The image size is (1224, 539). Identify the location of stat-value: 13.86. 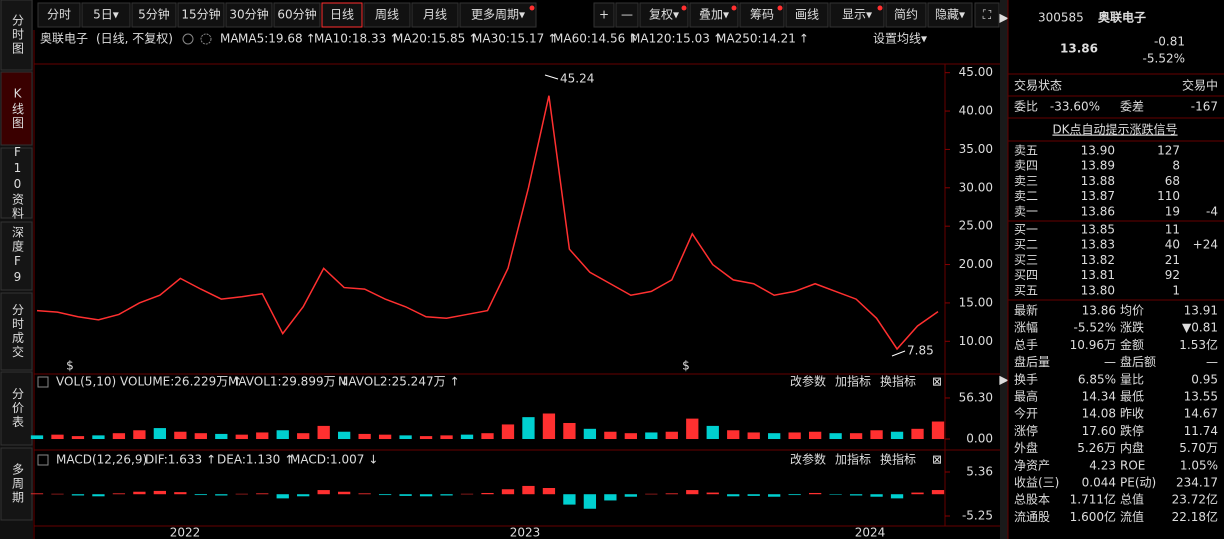
(1099, 311).